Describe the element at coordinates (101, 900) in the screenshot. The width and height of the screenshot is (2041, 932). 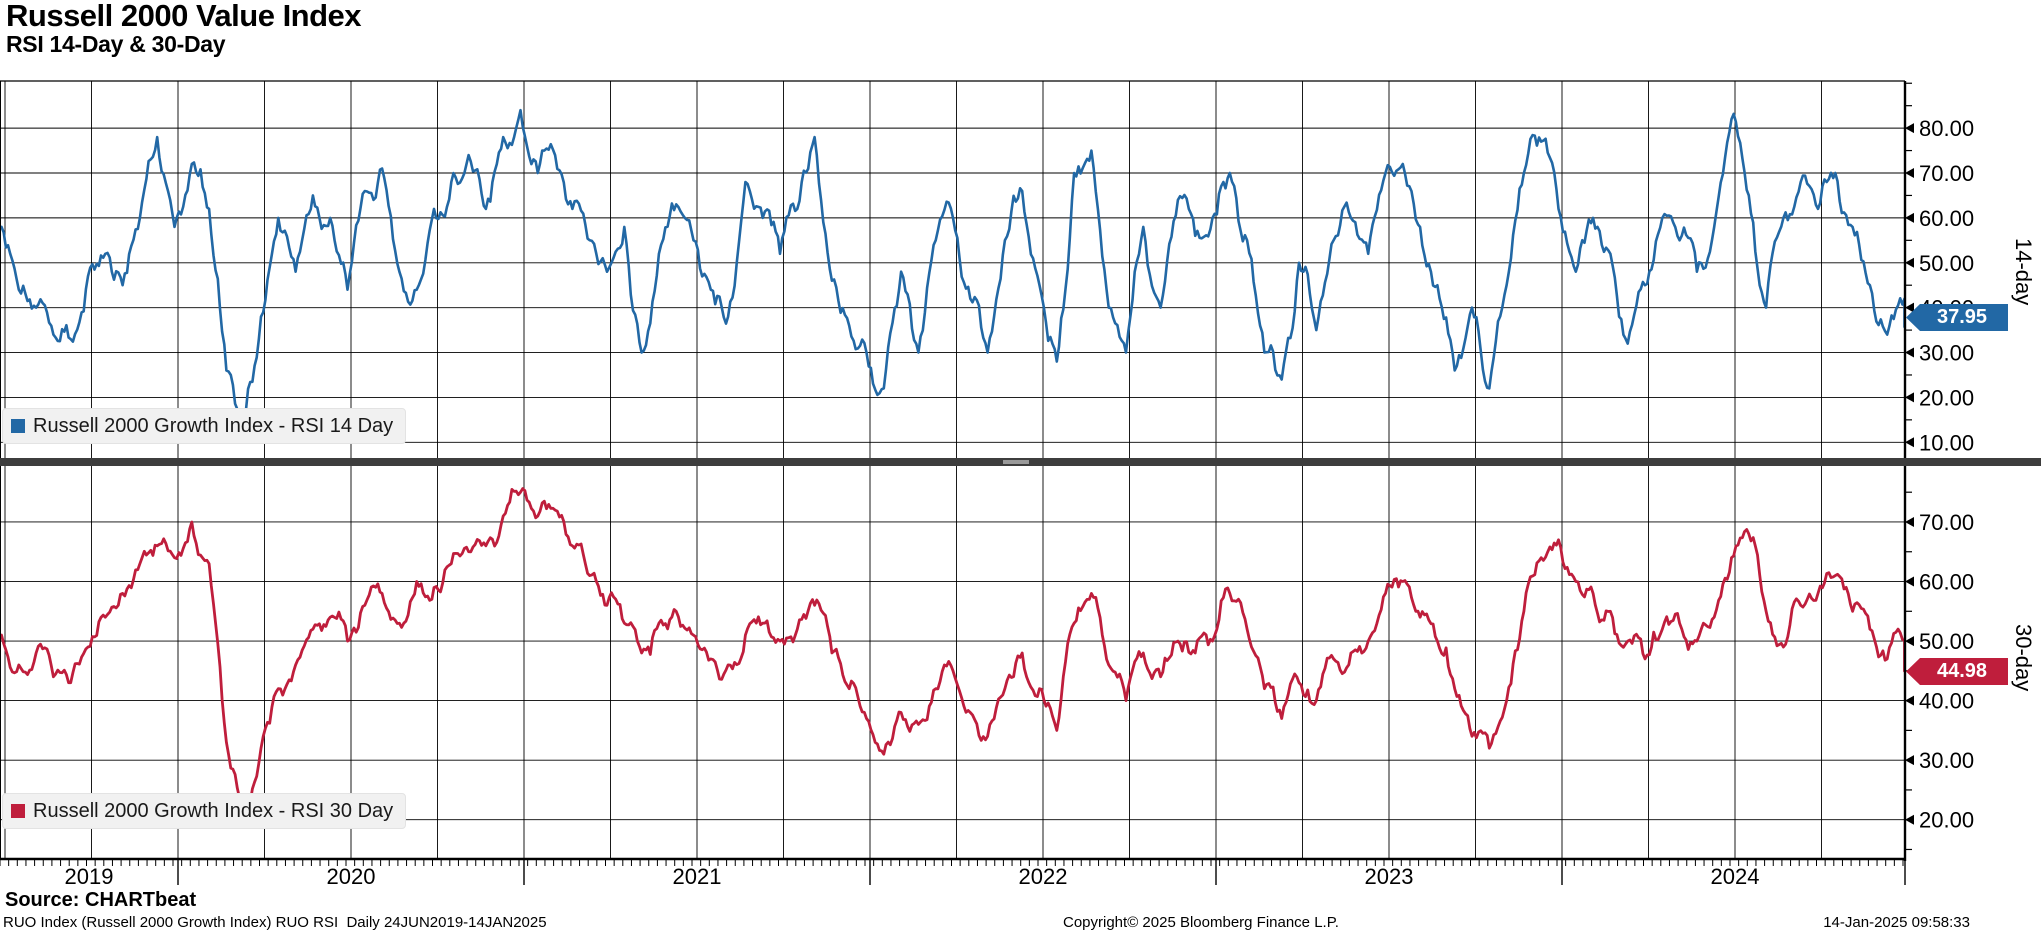
I see `source-credit: Source: CHARTbeat` at that location.